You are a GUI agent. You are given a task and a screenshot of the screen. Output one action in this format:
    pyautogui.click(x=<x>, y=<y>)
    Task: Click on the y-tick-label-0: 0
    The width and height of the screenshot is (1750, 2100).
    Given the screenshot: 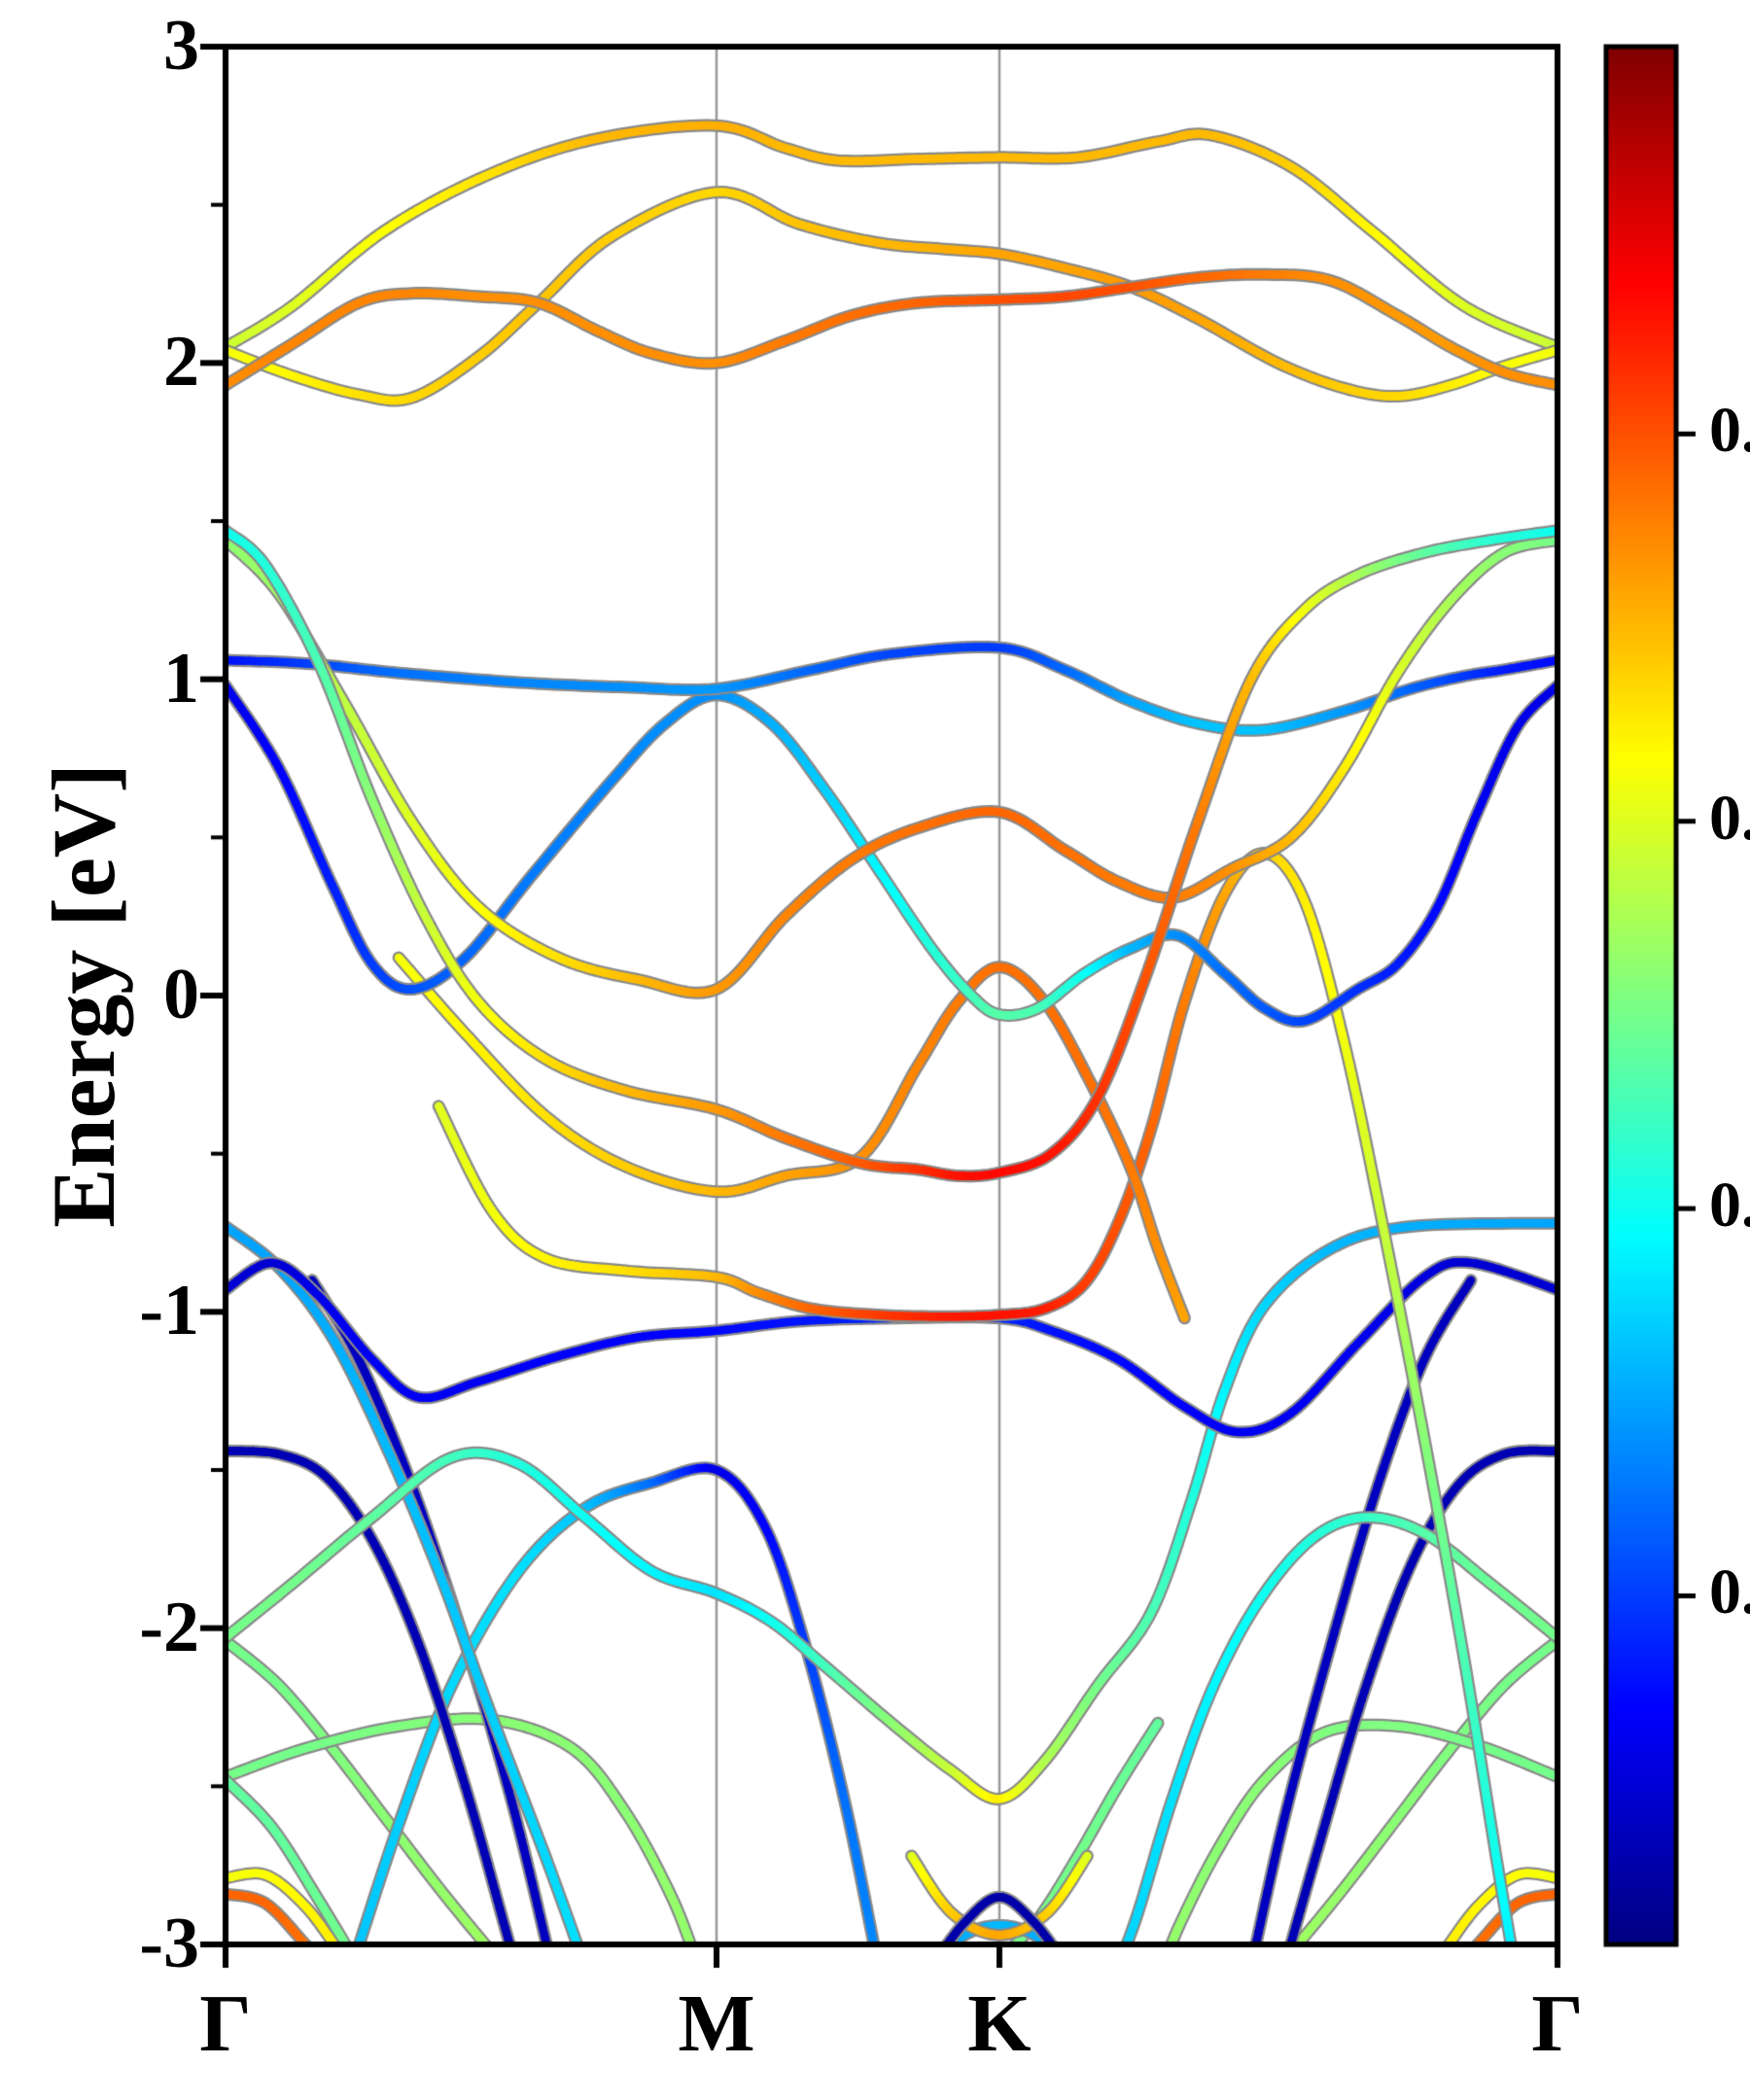 What is the action you would take?
    pyautogui.click(x=181, y=994)
    